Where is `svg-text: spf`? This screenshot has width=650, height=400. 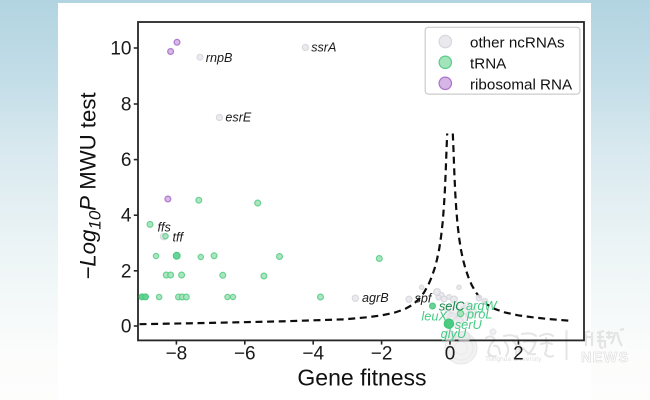 svg-text: spf is located at coordinates (424, 298).